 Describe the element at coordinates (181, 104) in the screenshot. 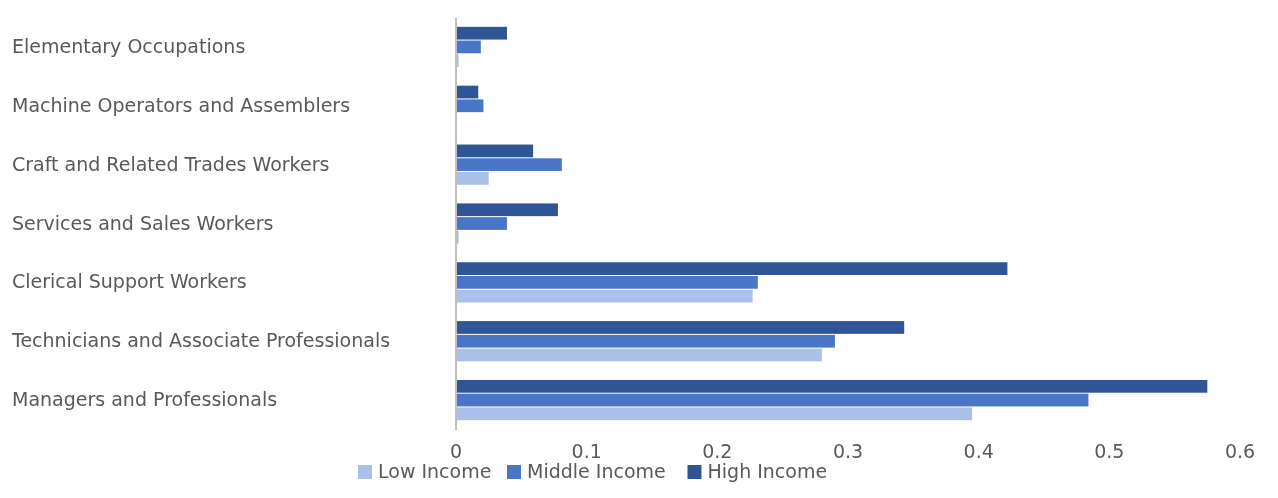

I see `y-tick-label: Machine Operators and Assemblers` at that location.